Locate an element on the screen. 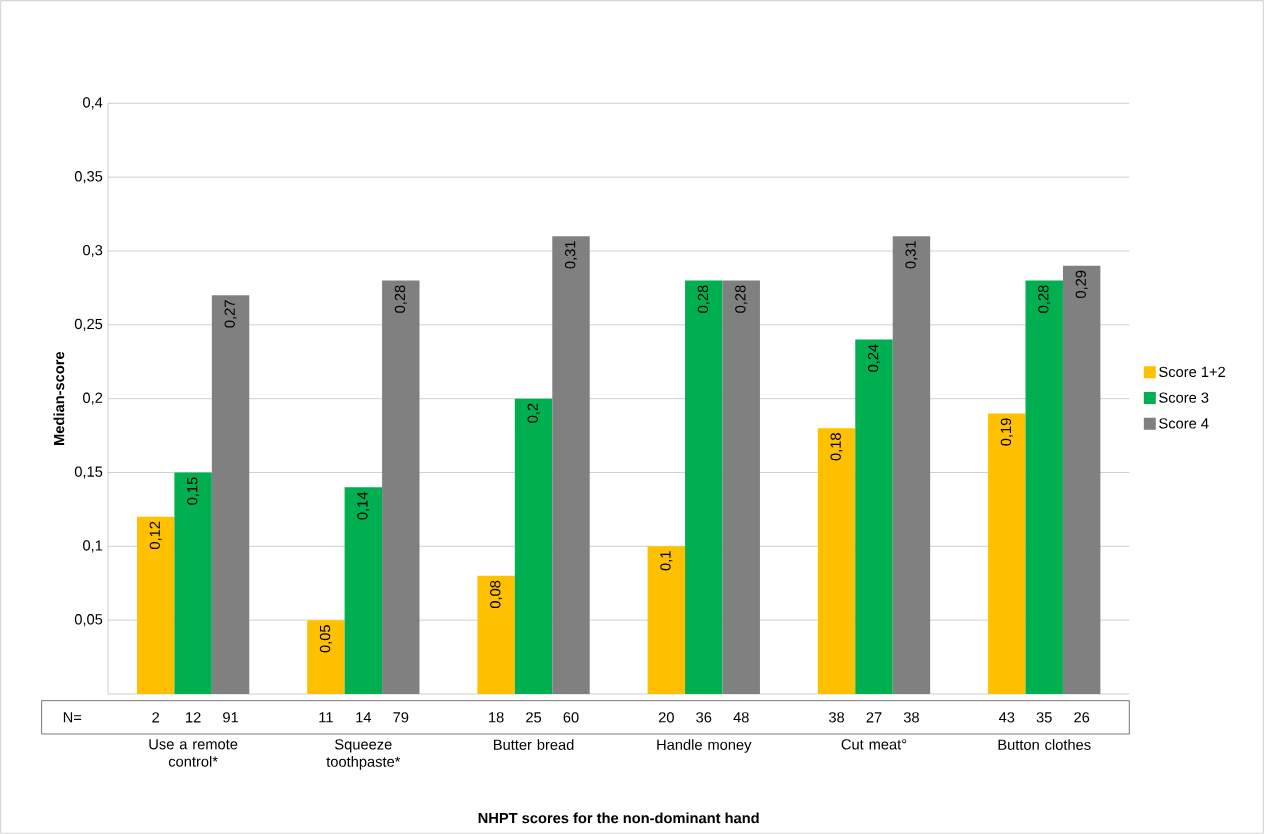 The width and height of the screenshot is (1264, 834). data-label: 0,27 is located at coordinates (230, 314).